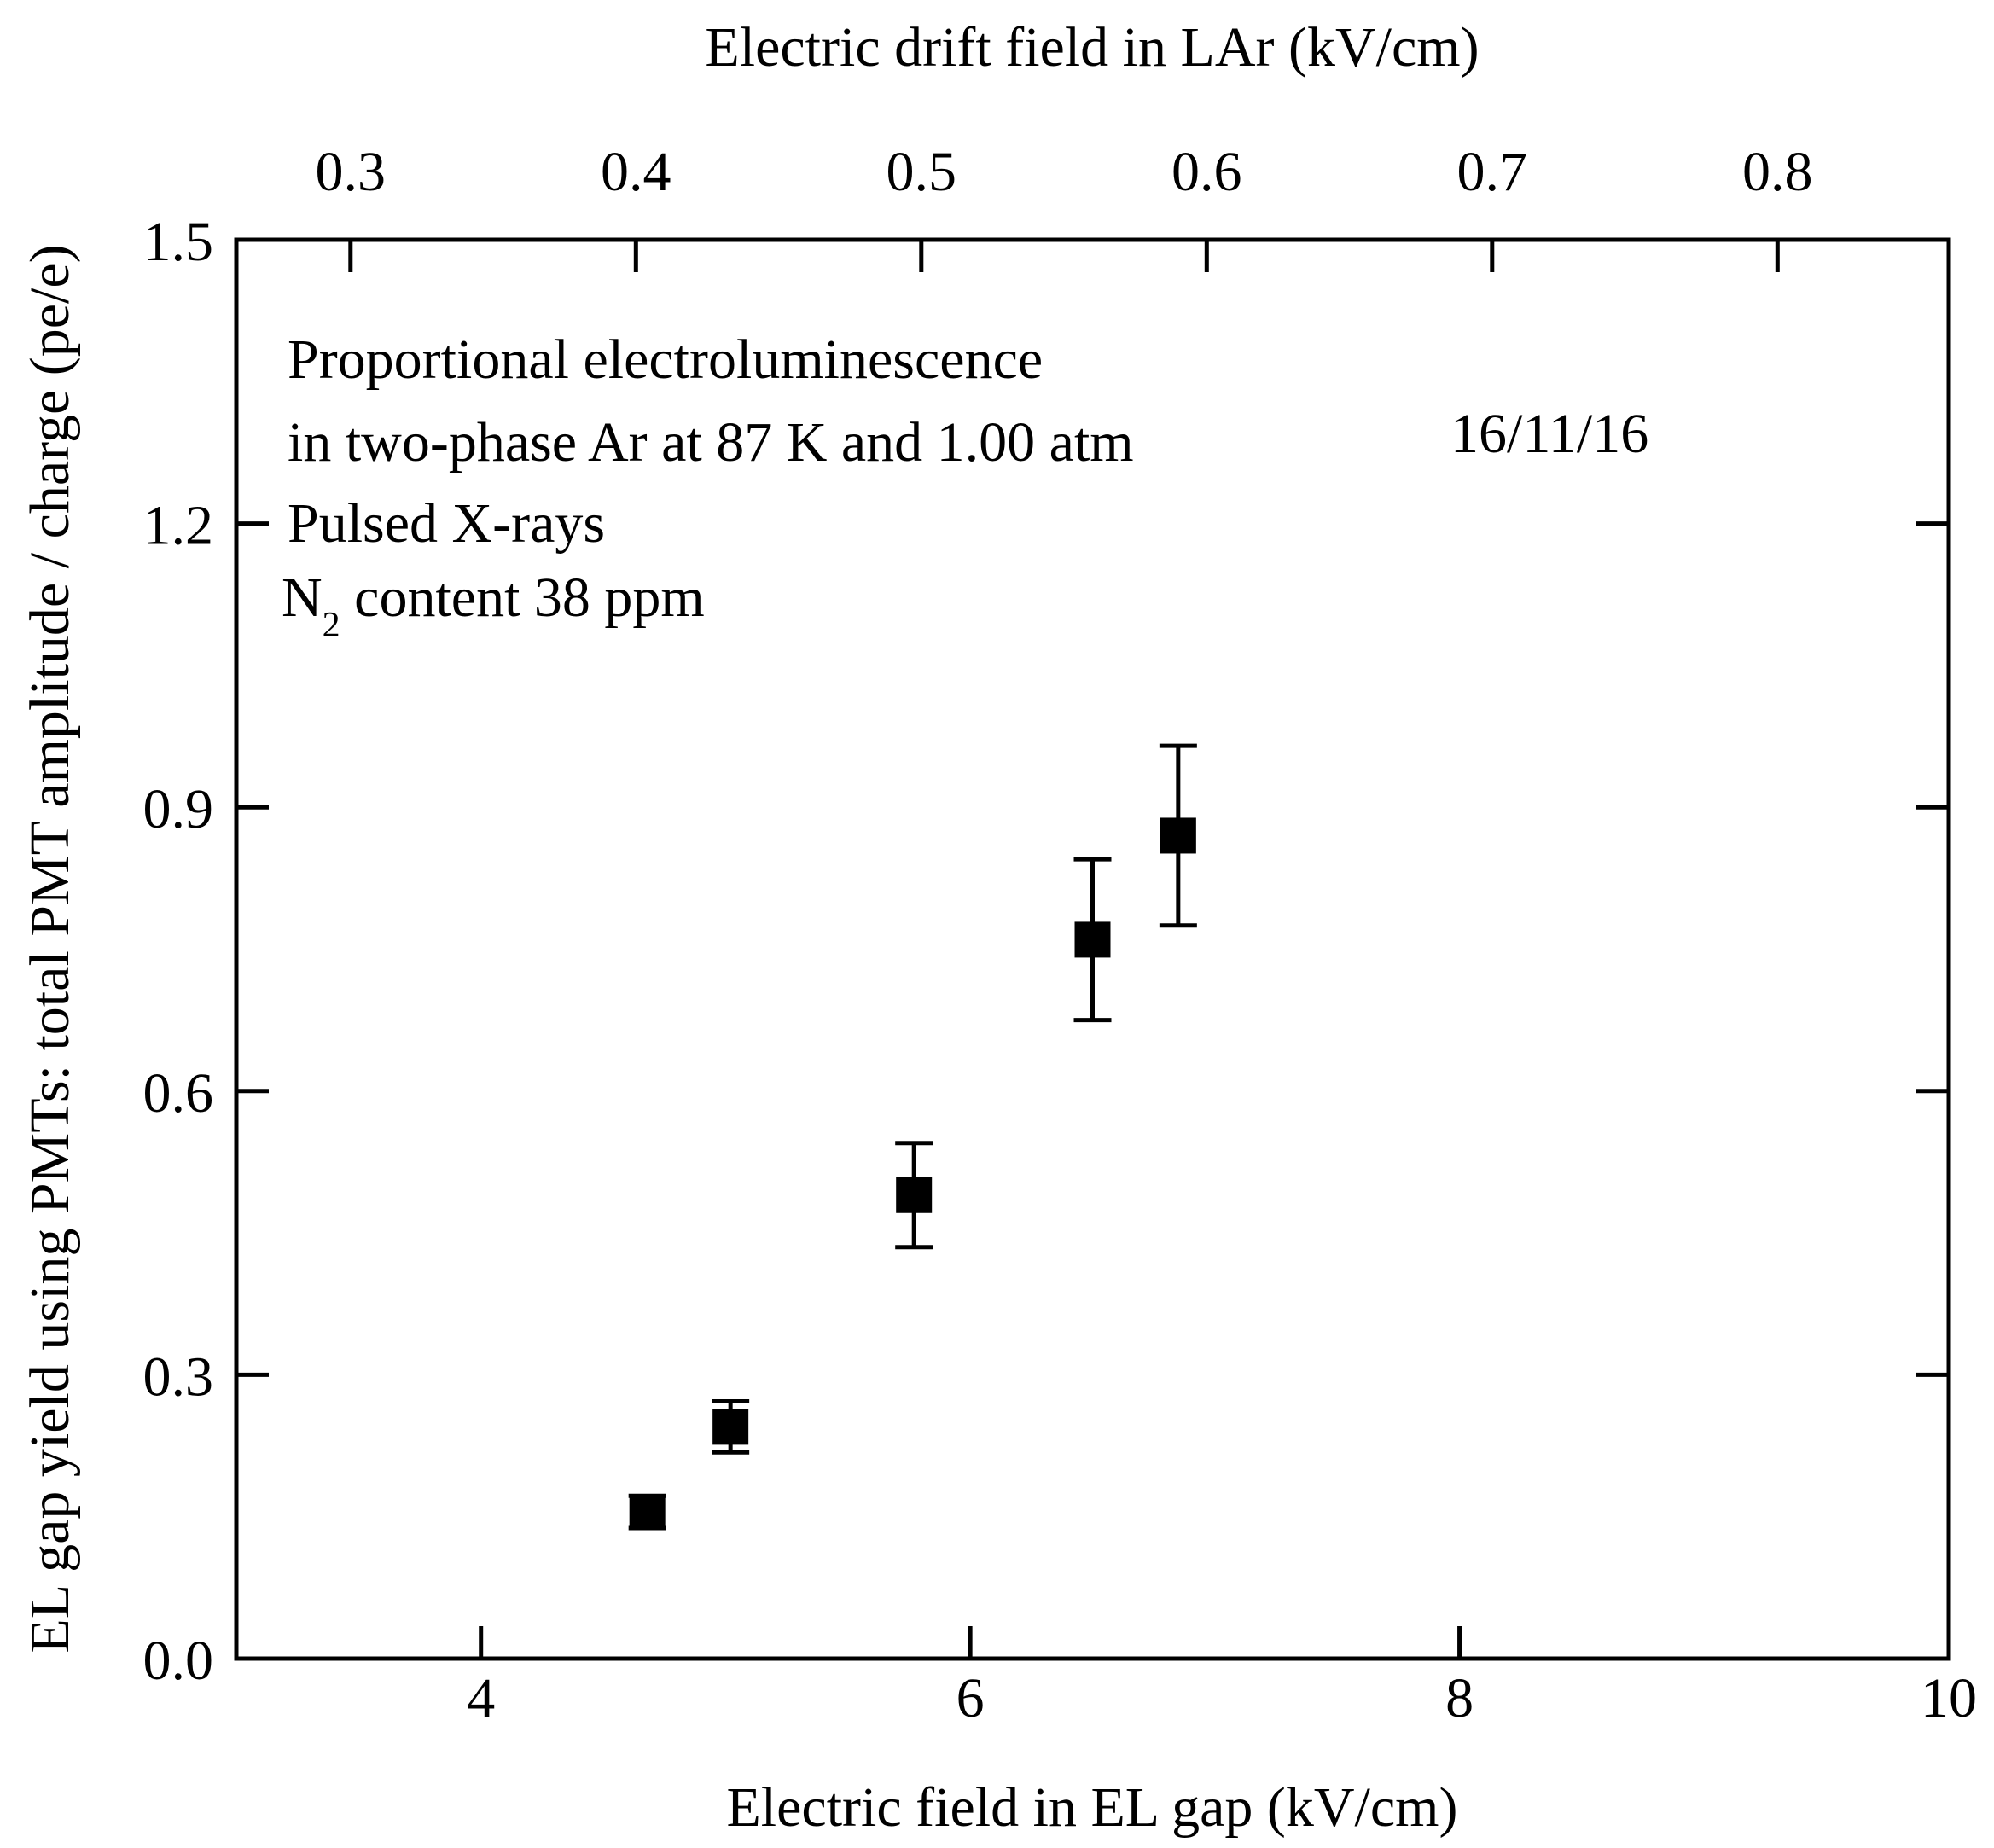 Image resolution: width=1994 pixels, height=1848 pixels. I want to click on y-tick-label: 1.2, so click(178, 526).